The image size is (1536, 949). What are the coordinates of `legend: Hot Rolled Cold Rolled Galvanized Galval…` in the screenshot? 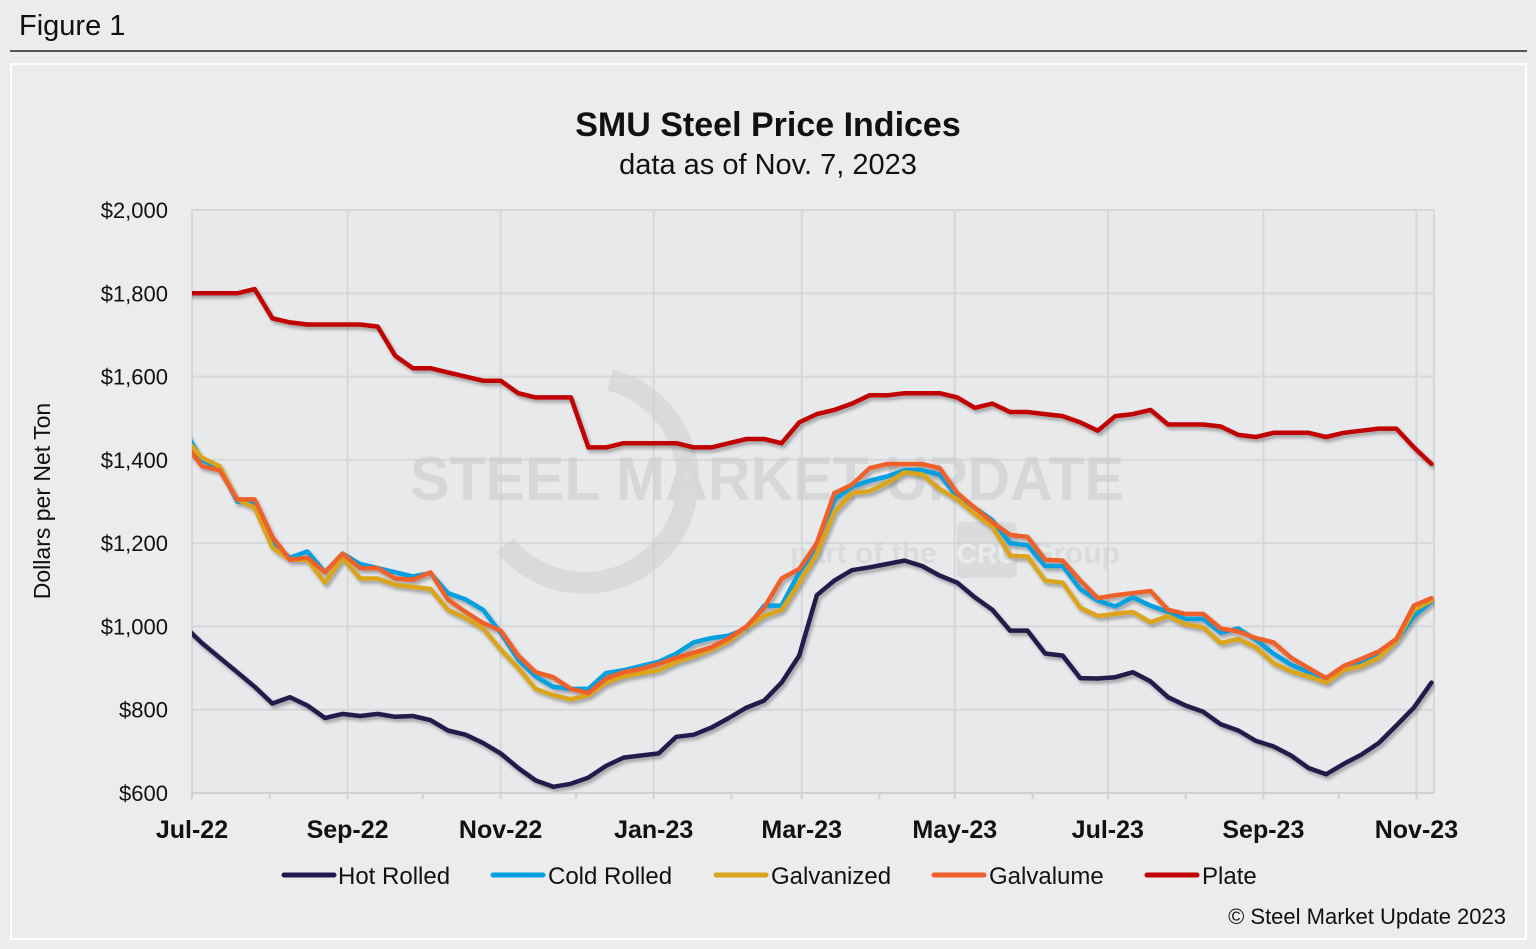 It's located at (769, 876).